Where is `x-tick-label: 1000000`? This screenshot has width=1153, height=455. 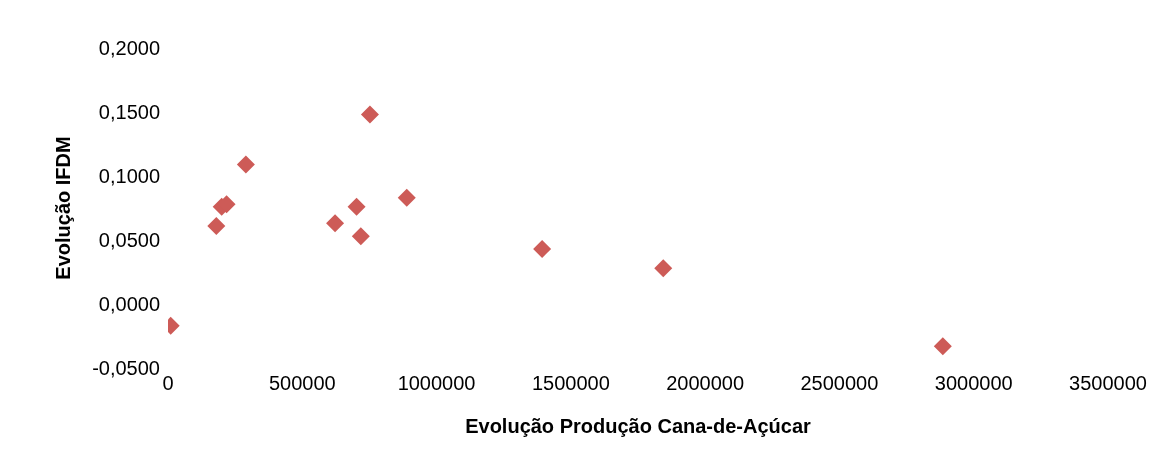
x-tick-label: 1000000 is located at coordinates (436, 383).